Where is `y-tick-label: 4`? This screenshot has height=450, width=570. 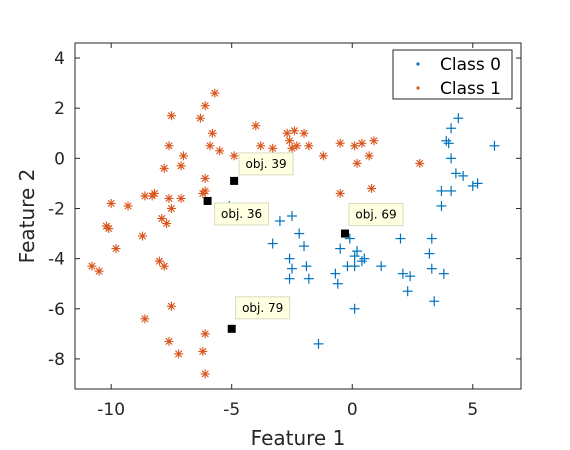 y-tick-label: 4 is located at coordinates (59, 59).